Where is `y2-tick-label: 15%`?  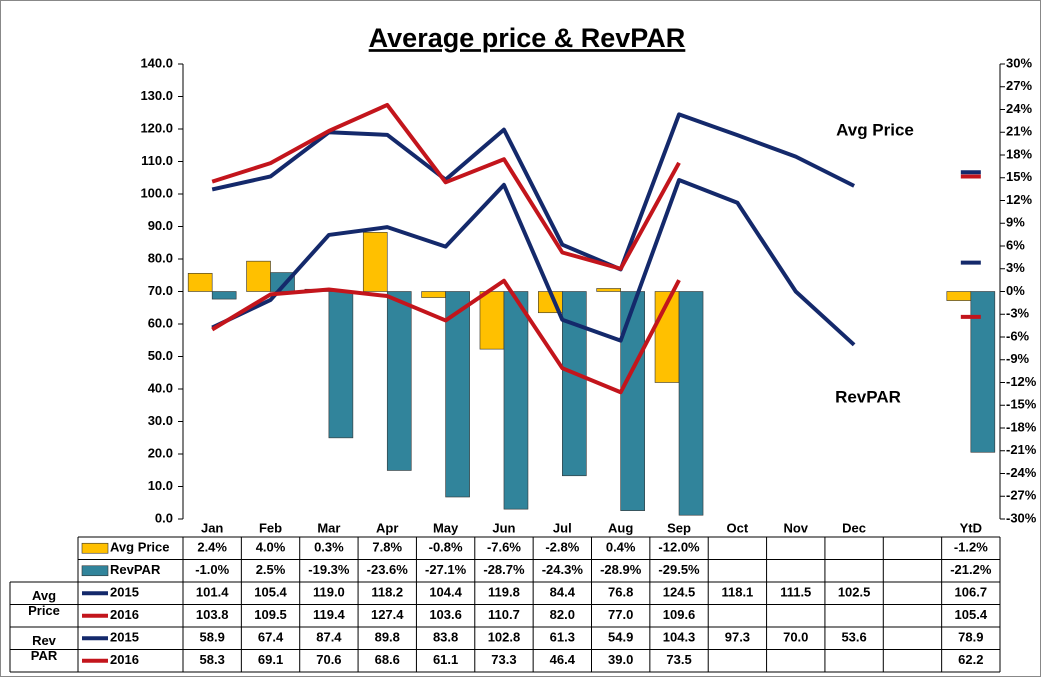
y2-tick-label: 15% is located at coordinates (1019, 176).